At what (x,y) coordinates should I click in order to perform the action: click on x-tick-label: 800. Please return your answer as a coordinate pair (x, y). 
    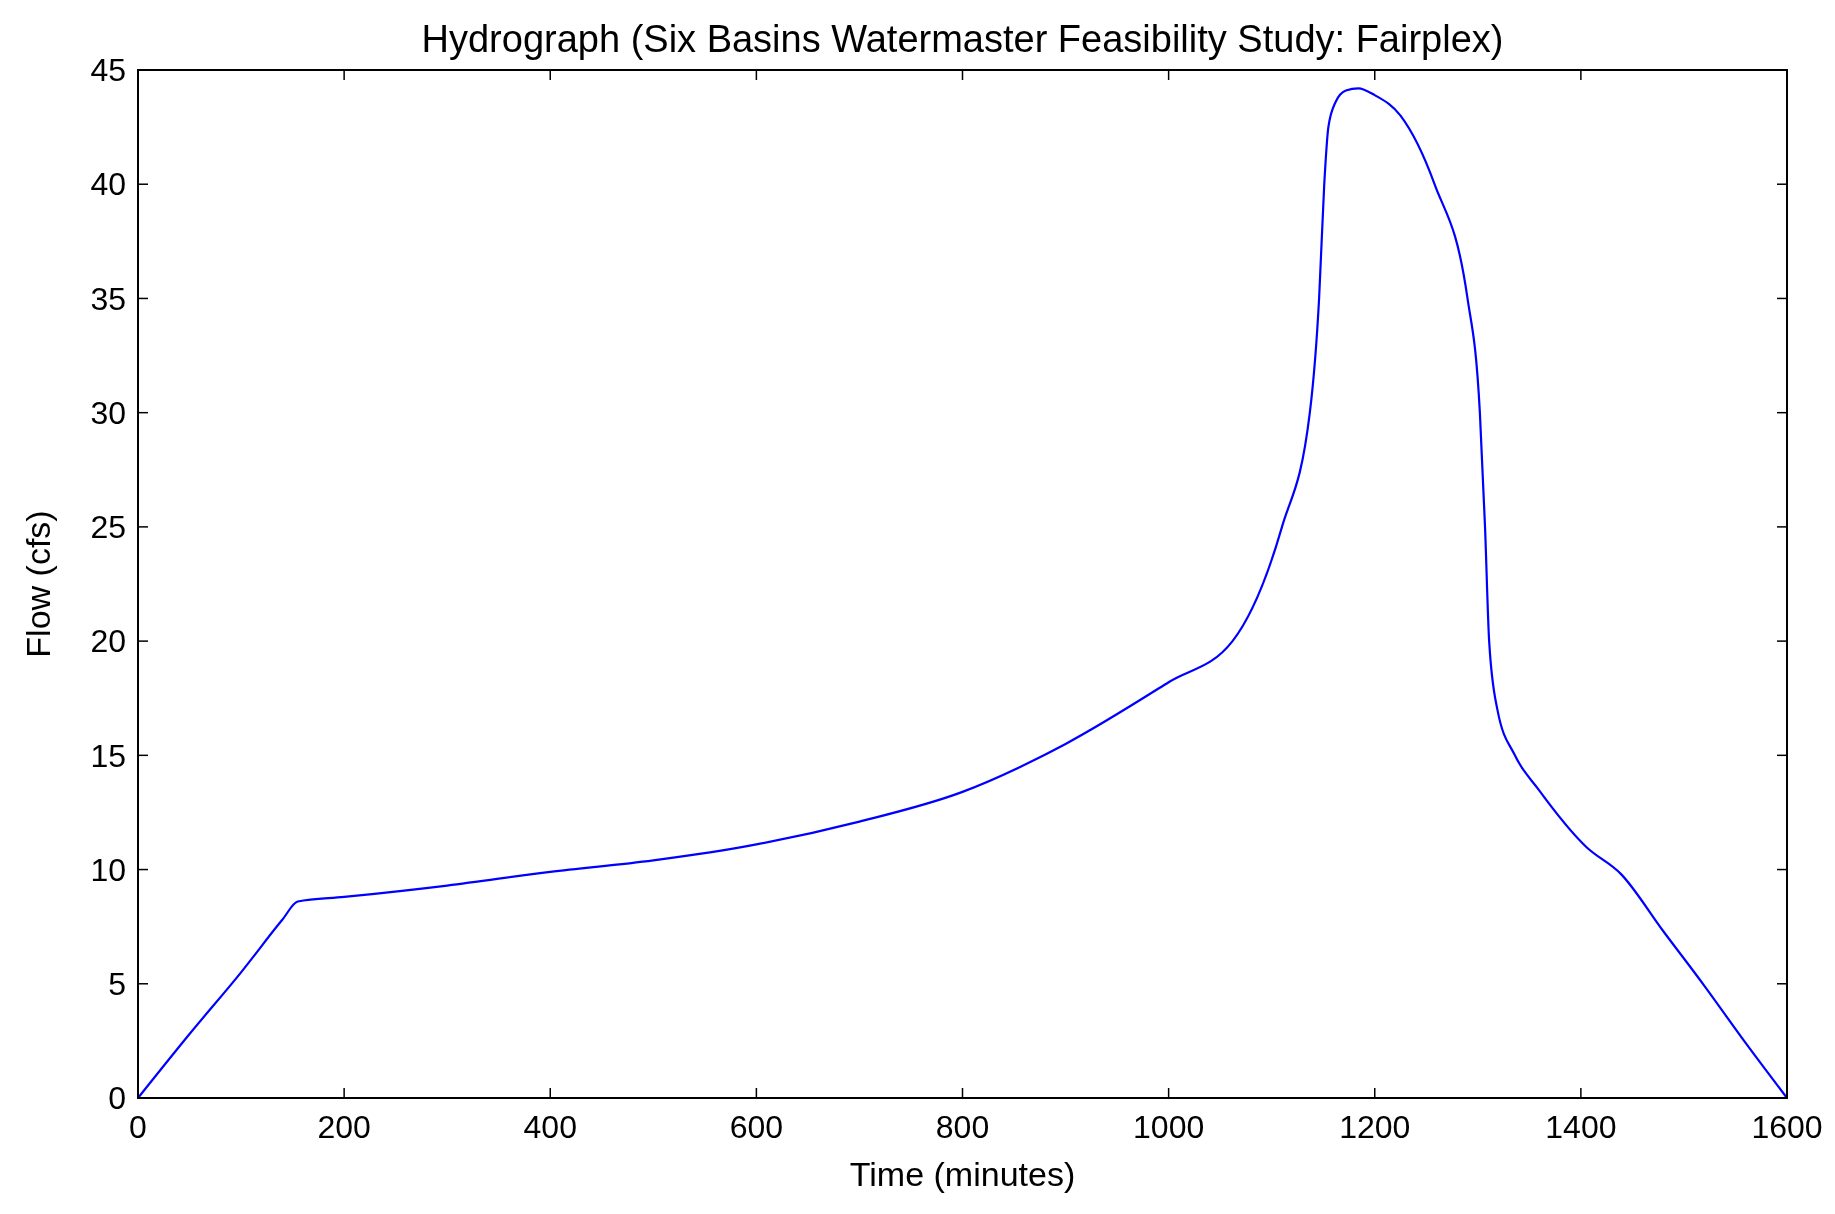
    Looking at the image, I should click on (962, 1127).